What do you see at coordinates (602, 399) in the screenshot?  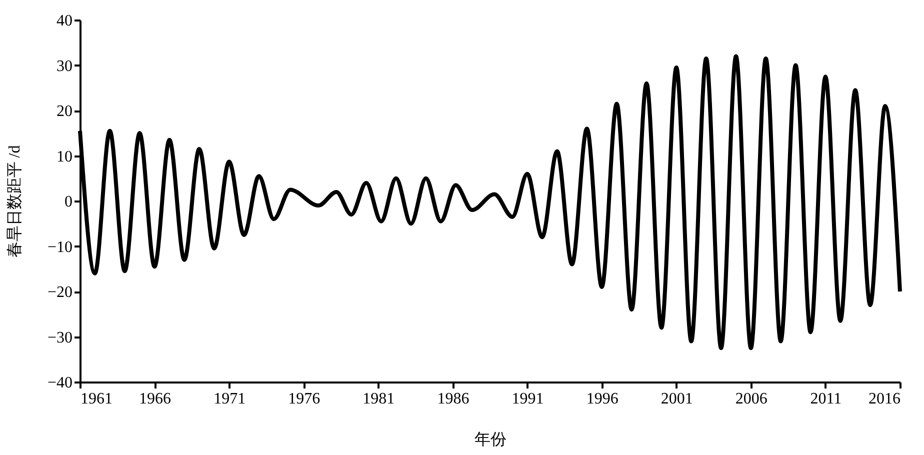 I see `x-tick-label: 1996` at bounding box center [602, 399].